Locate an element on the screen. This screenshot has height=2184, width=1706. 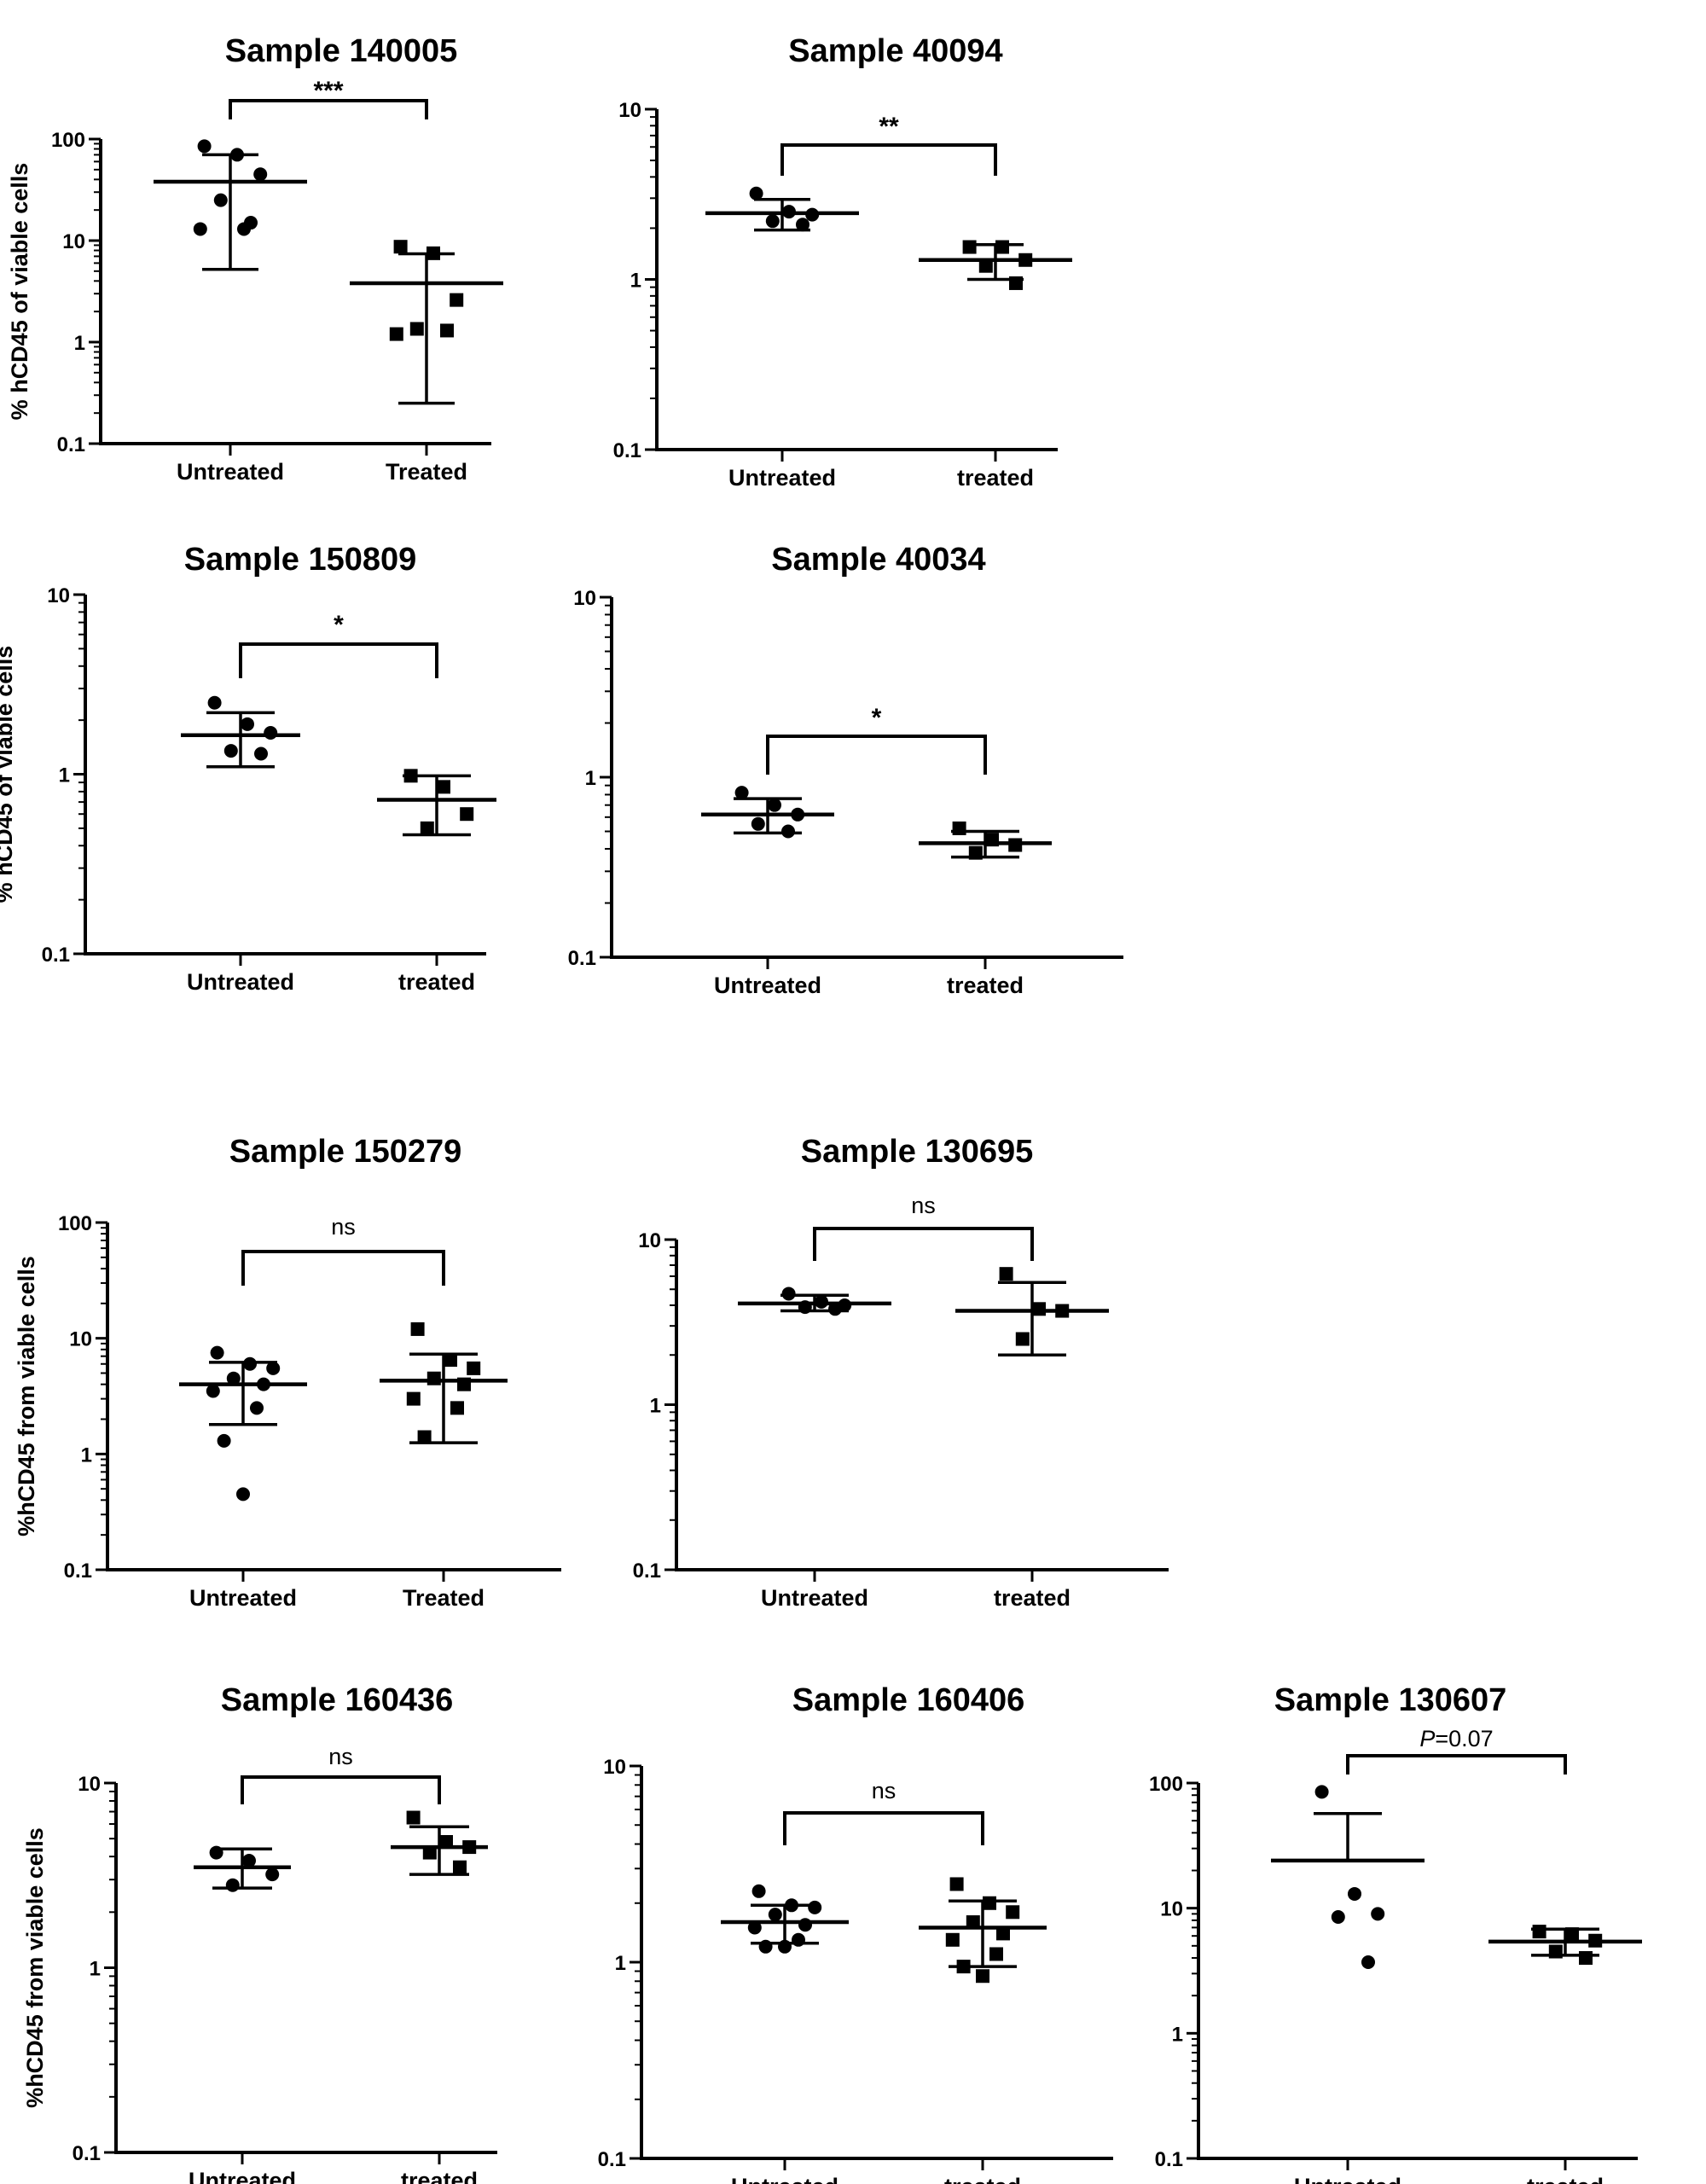
significance-label: P=0.07 is located at coordinates (1456, 1739).